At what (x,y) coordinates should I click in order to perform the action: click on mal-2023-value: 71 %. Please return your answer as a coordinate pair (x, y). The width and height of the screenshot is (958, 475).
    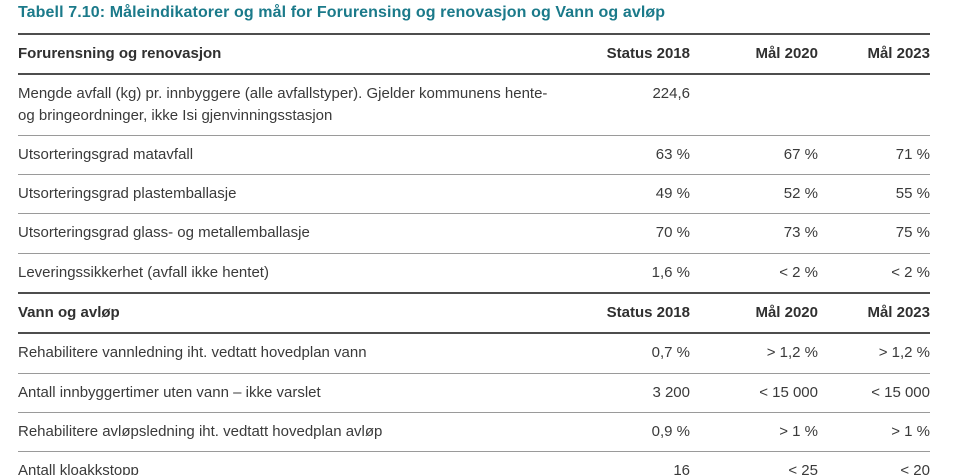
    Looking at the image, I should click on (912, 154).